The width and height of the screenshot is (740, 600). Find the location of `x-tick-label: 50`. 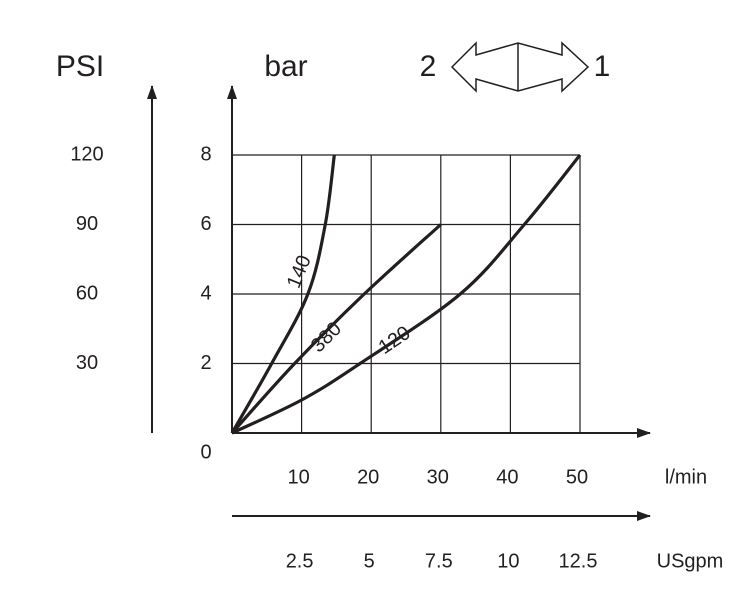

x-tick-label: 50 is located at coordinates (577, 477).